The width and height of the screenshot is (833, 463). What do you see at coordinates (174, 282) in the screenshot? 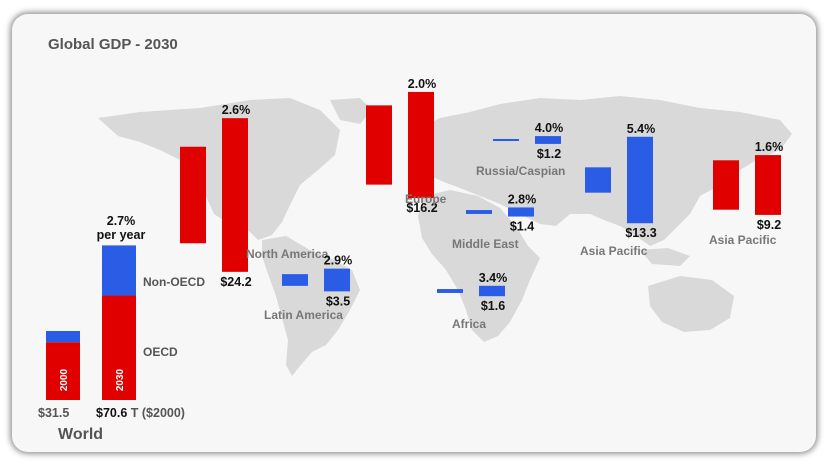
I see `legend-non-oecd: Non-OECD` at bounding box center [174, 282].